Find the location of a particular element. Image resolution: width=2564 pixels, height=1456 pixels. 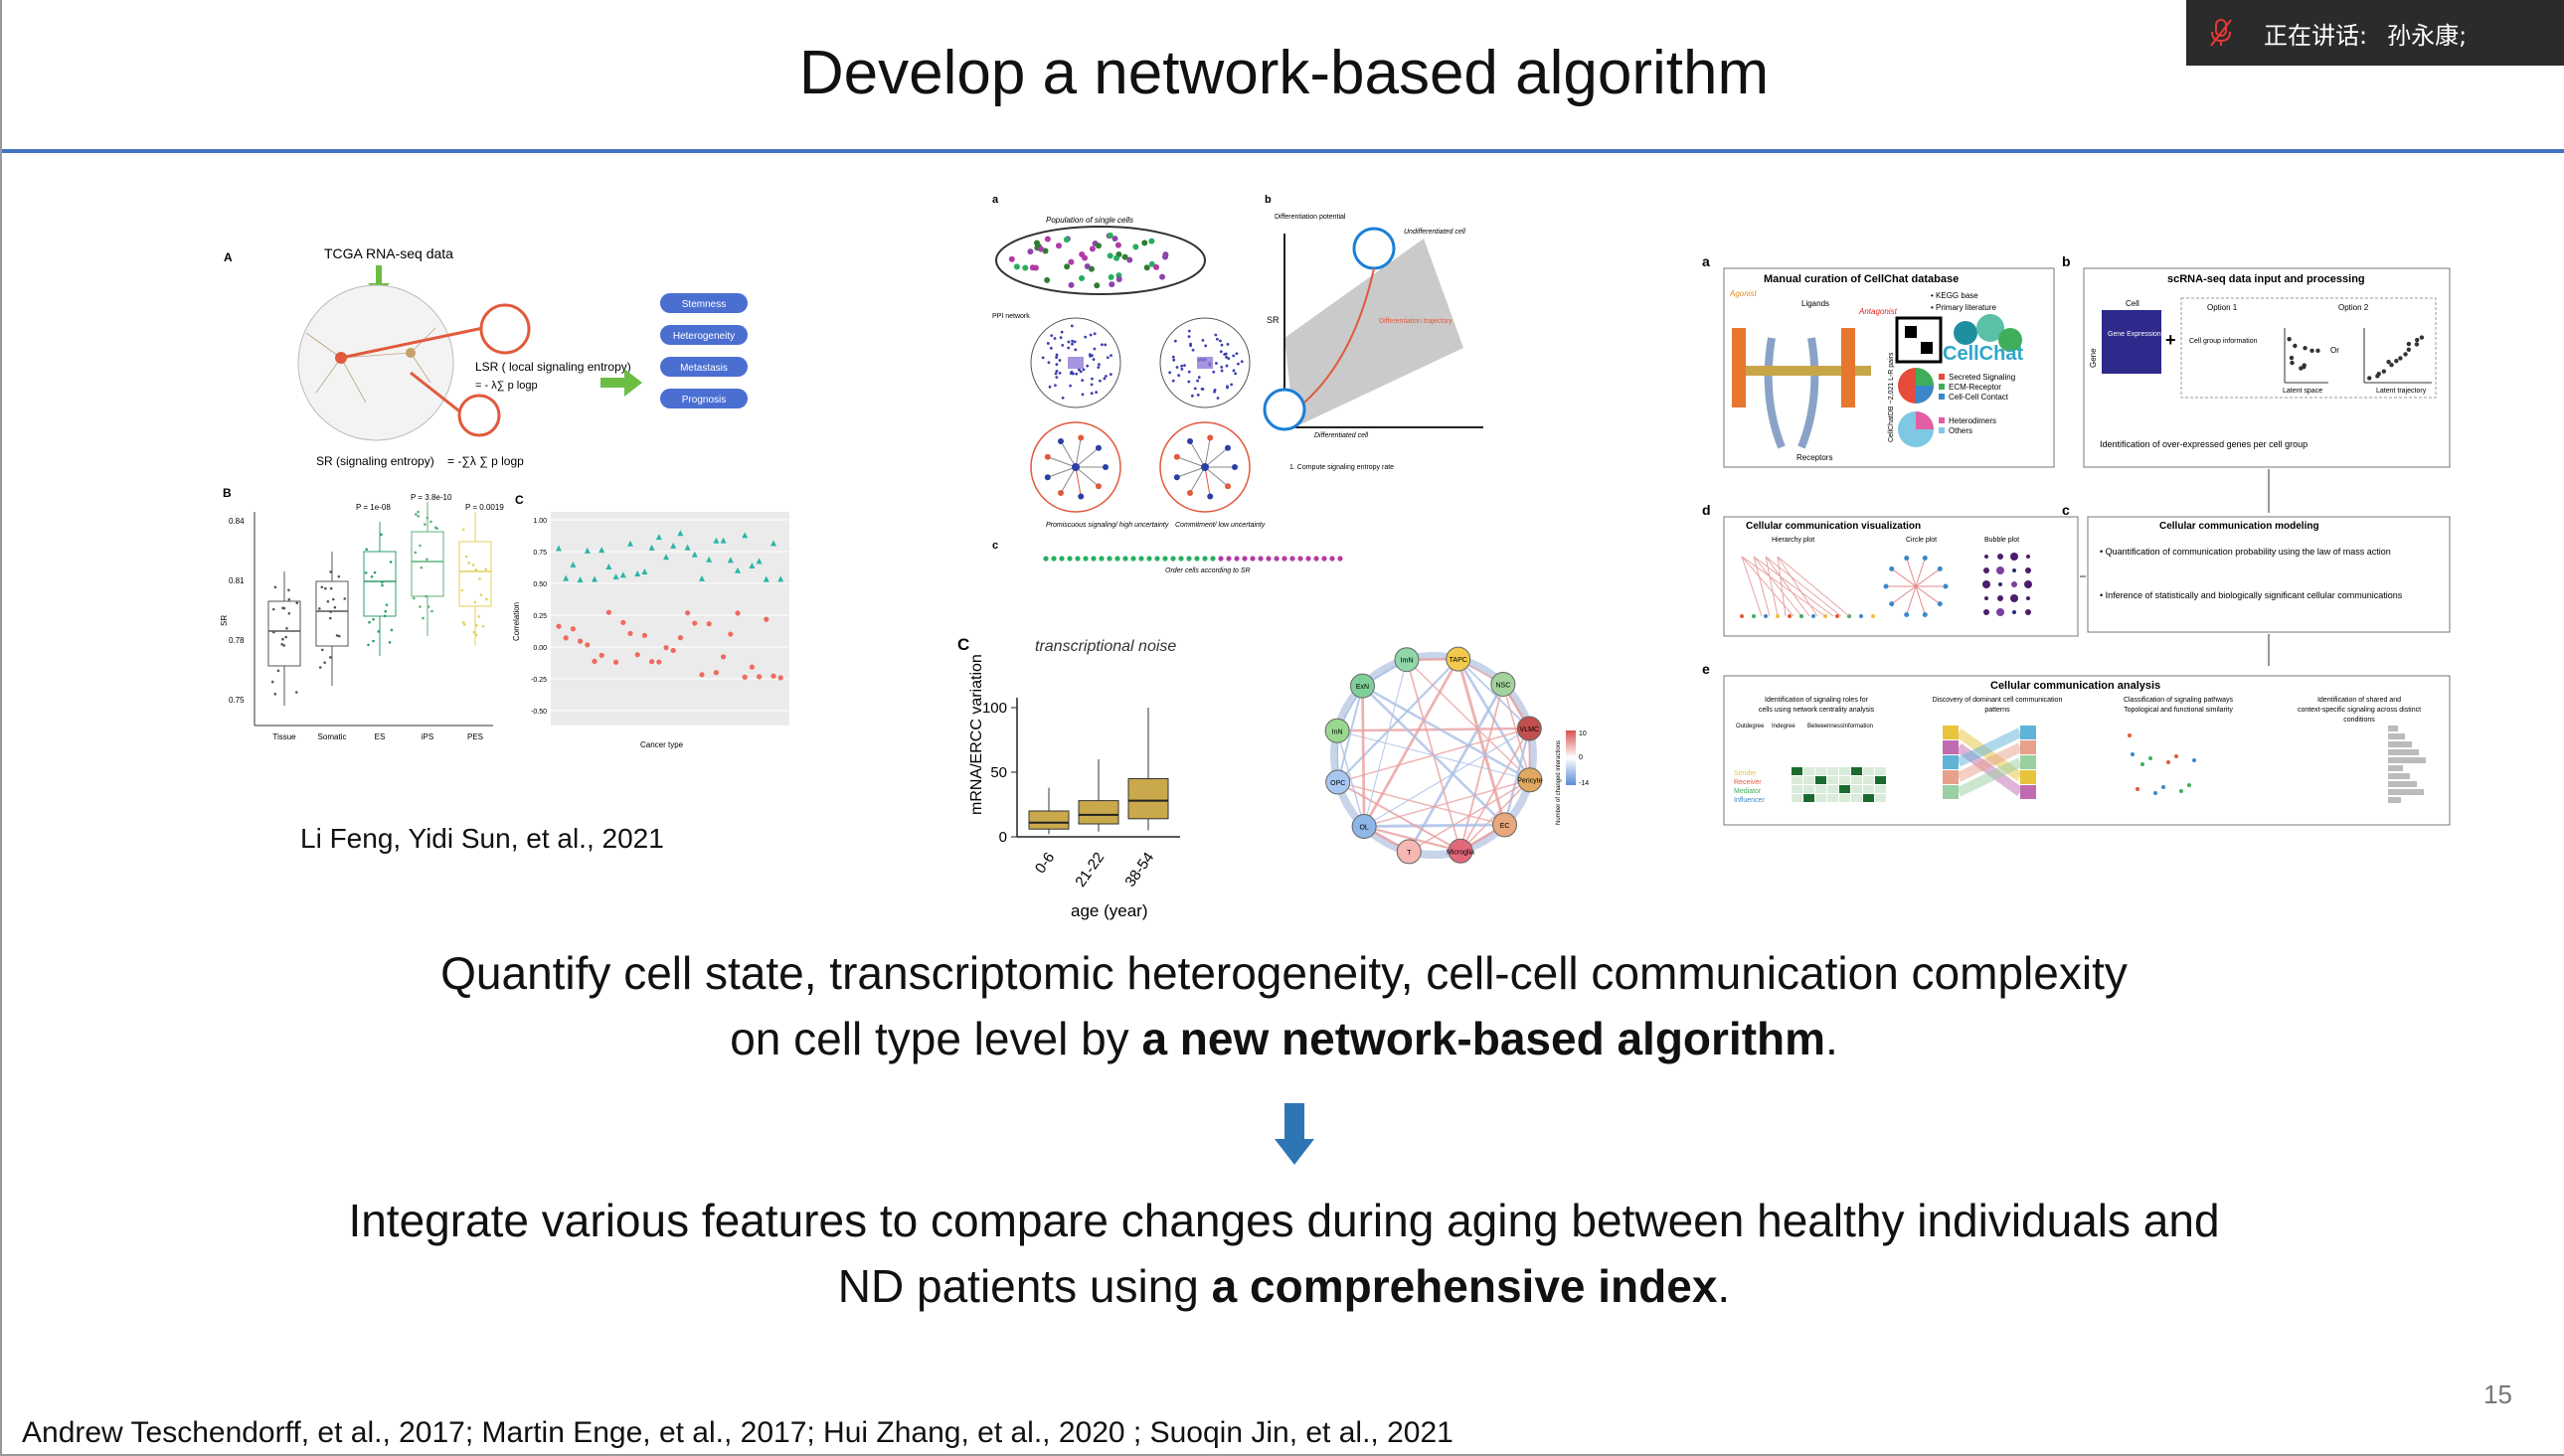

svg-text: Bubble plot is located at coordinates (2002, 540).